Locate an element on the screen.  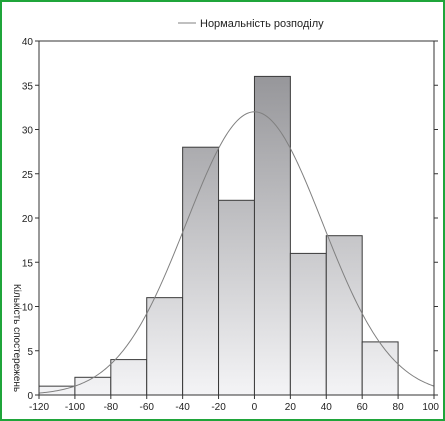
x-axis: -120 -100 -80 -60 -40 -20 0 20 40 60 80 100 is located at coordinates (234, 404).